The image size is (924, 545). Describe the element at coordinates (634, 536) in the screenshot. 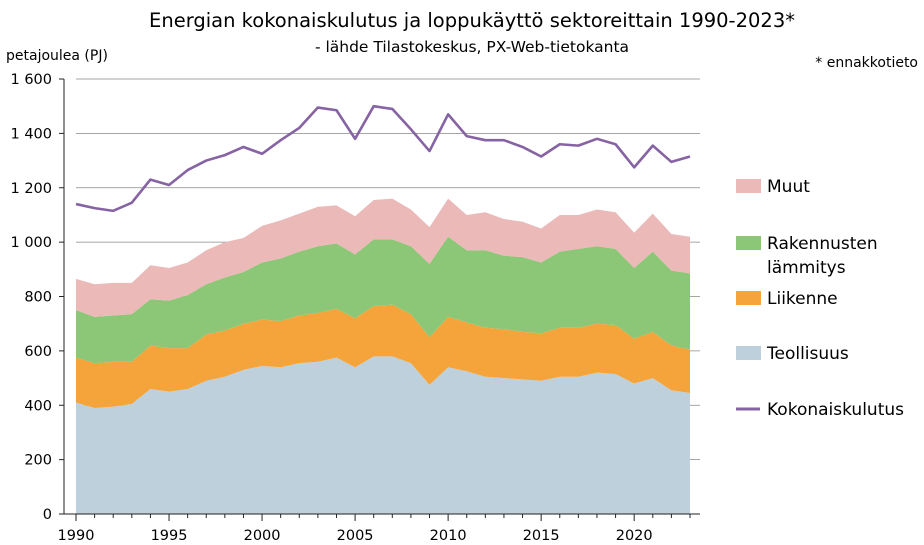

I see `x-tick-label: 2020` at that location.